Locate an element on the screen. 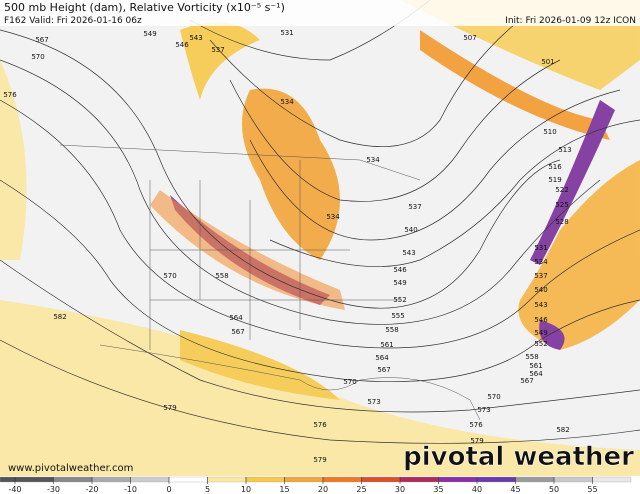 The image size is (640, 494). contour-label: 525 is located at coordinates (561, 205).